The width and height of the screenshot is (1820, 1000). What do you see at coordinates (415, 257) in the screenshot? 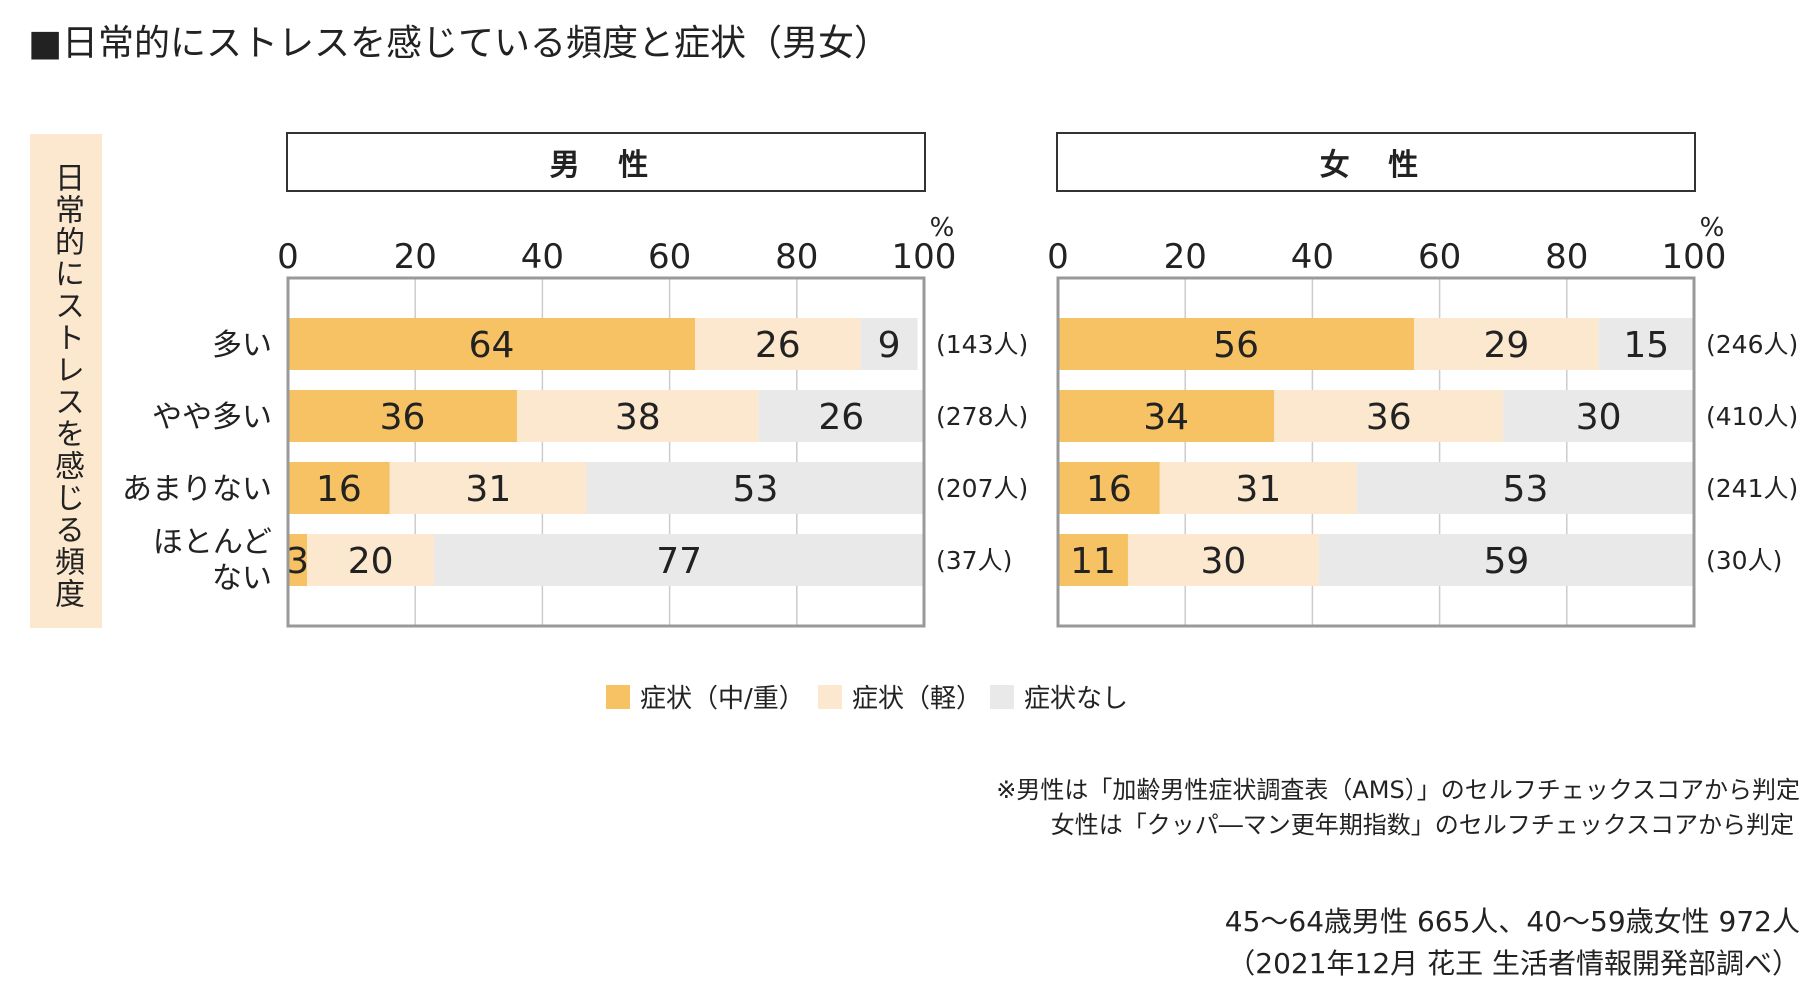
I see `male-tick-label-1: 20` at bounding box center [415, 257].